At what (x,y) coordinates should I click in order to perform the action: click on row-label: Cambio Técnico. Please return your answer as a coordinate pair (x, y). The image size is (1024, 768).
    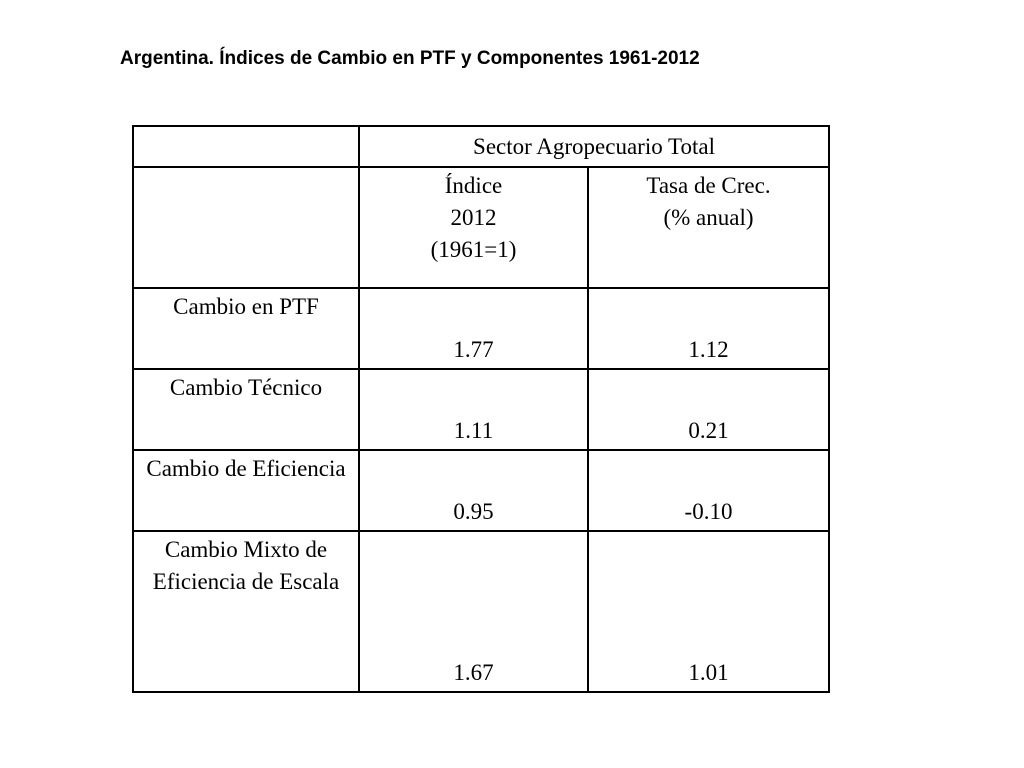
    Looking at the image, I should click on (246, 409).